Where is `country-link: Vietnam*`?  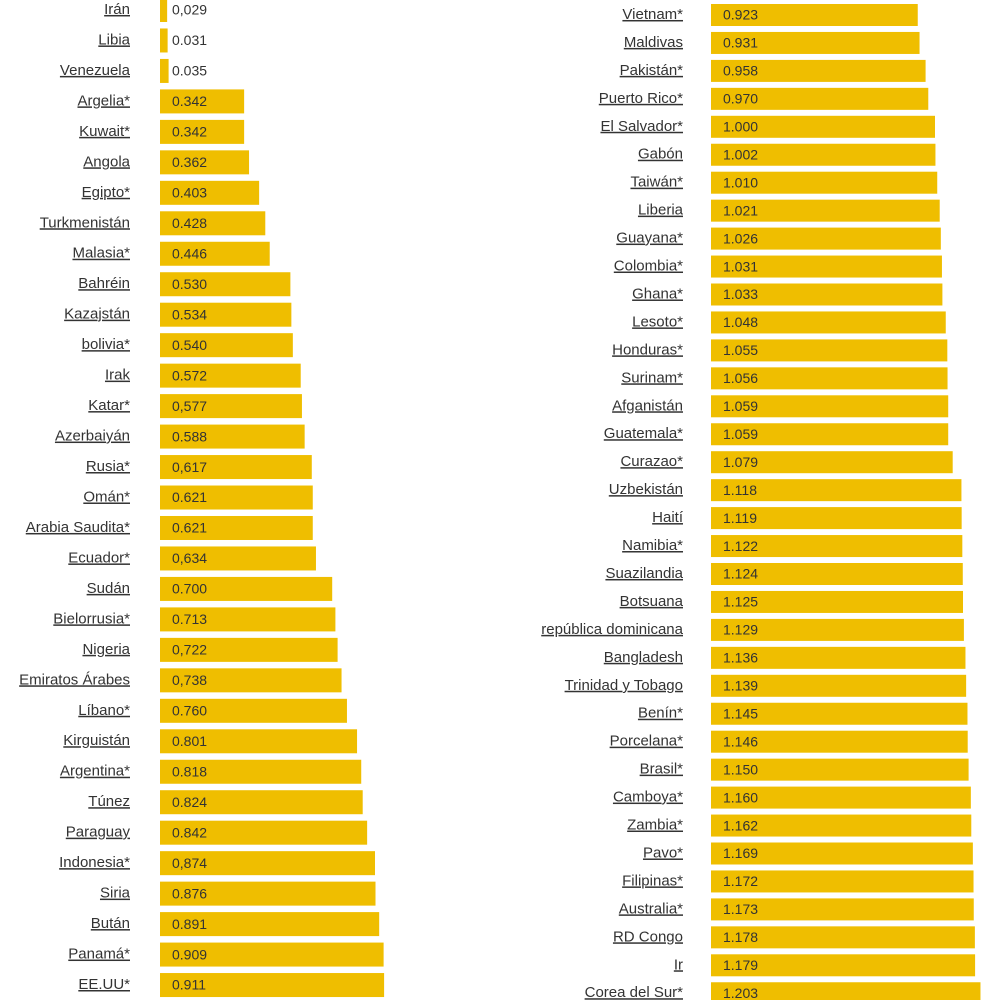 country-link: Vietnam* is located at coordinates (652, 14).